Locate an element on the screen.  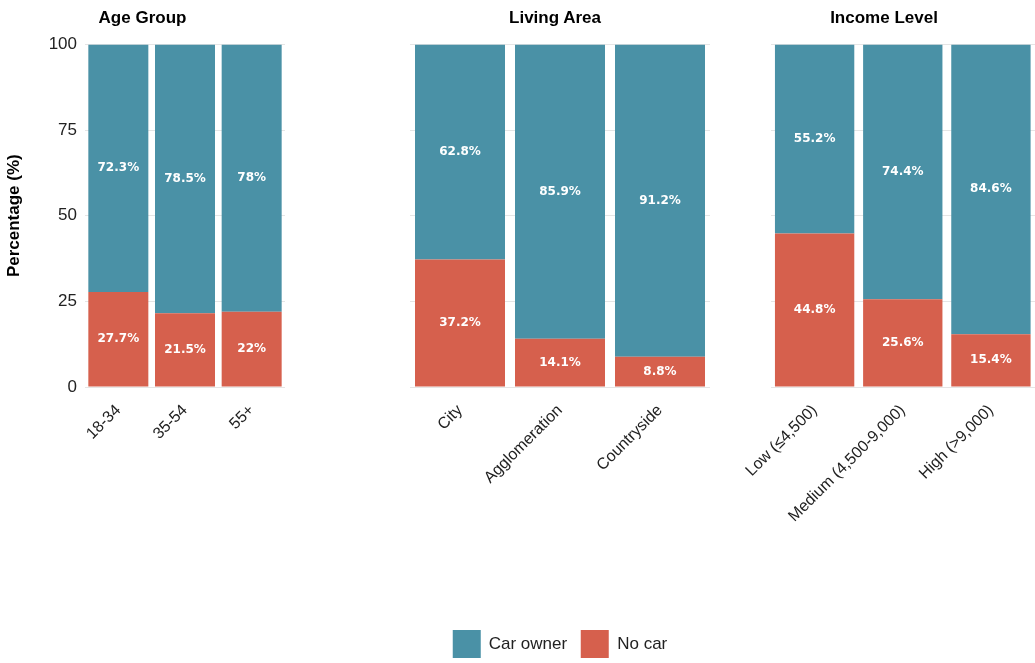
y-tick-label: 100 is located at coordinates (62, 44).